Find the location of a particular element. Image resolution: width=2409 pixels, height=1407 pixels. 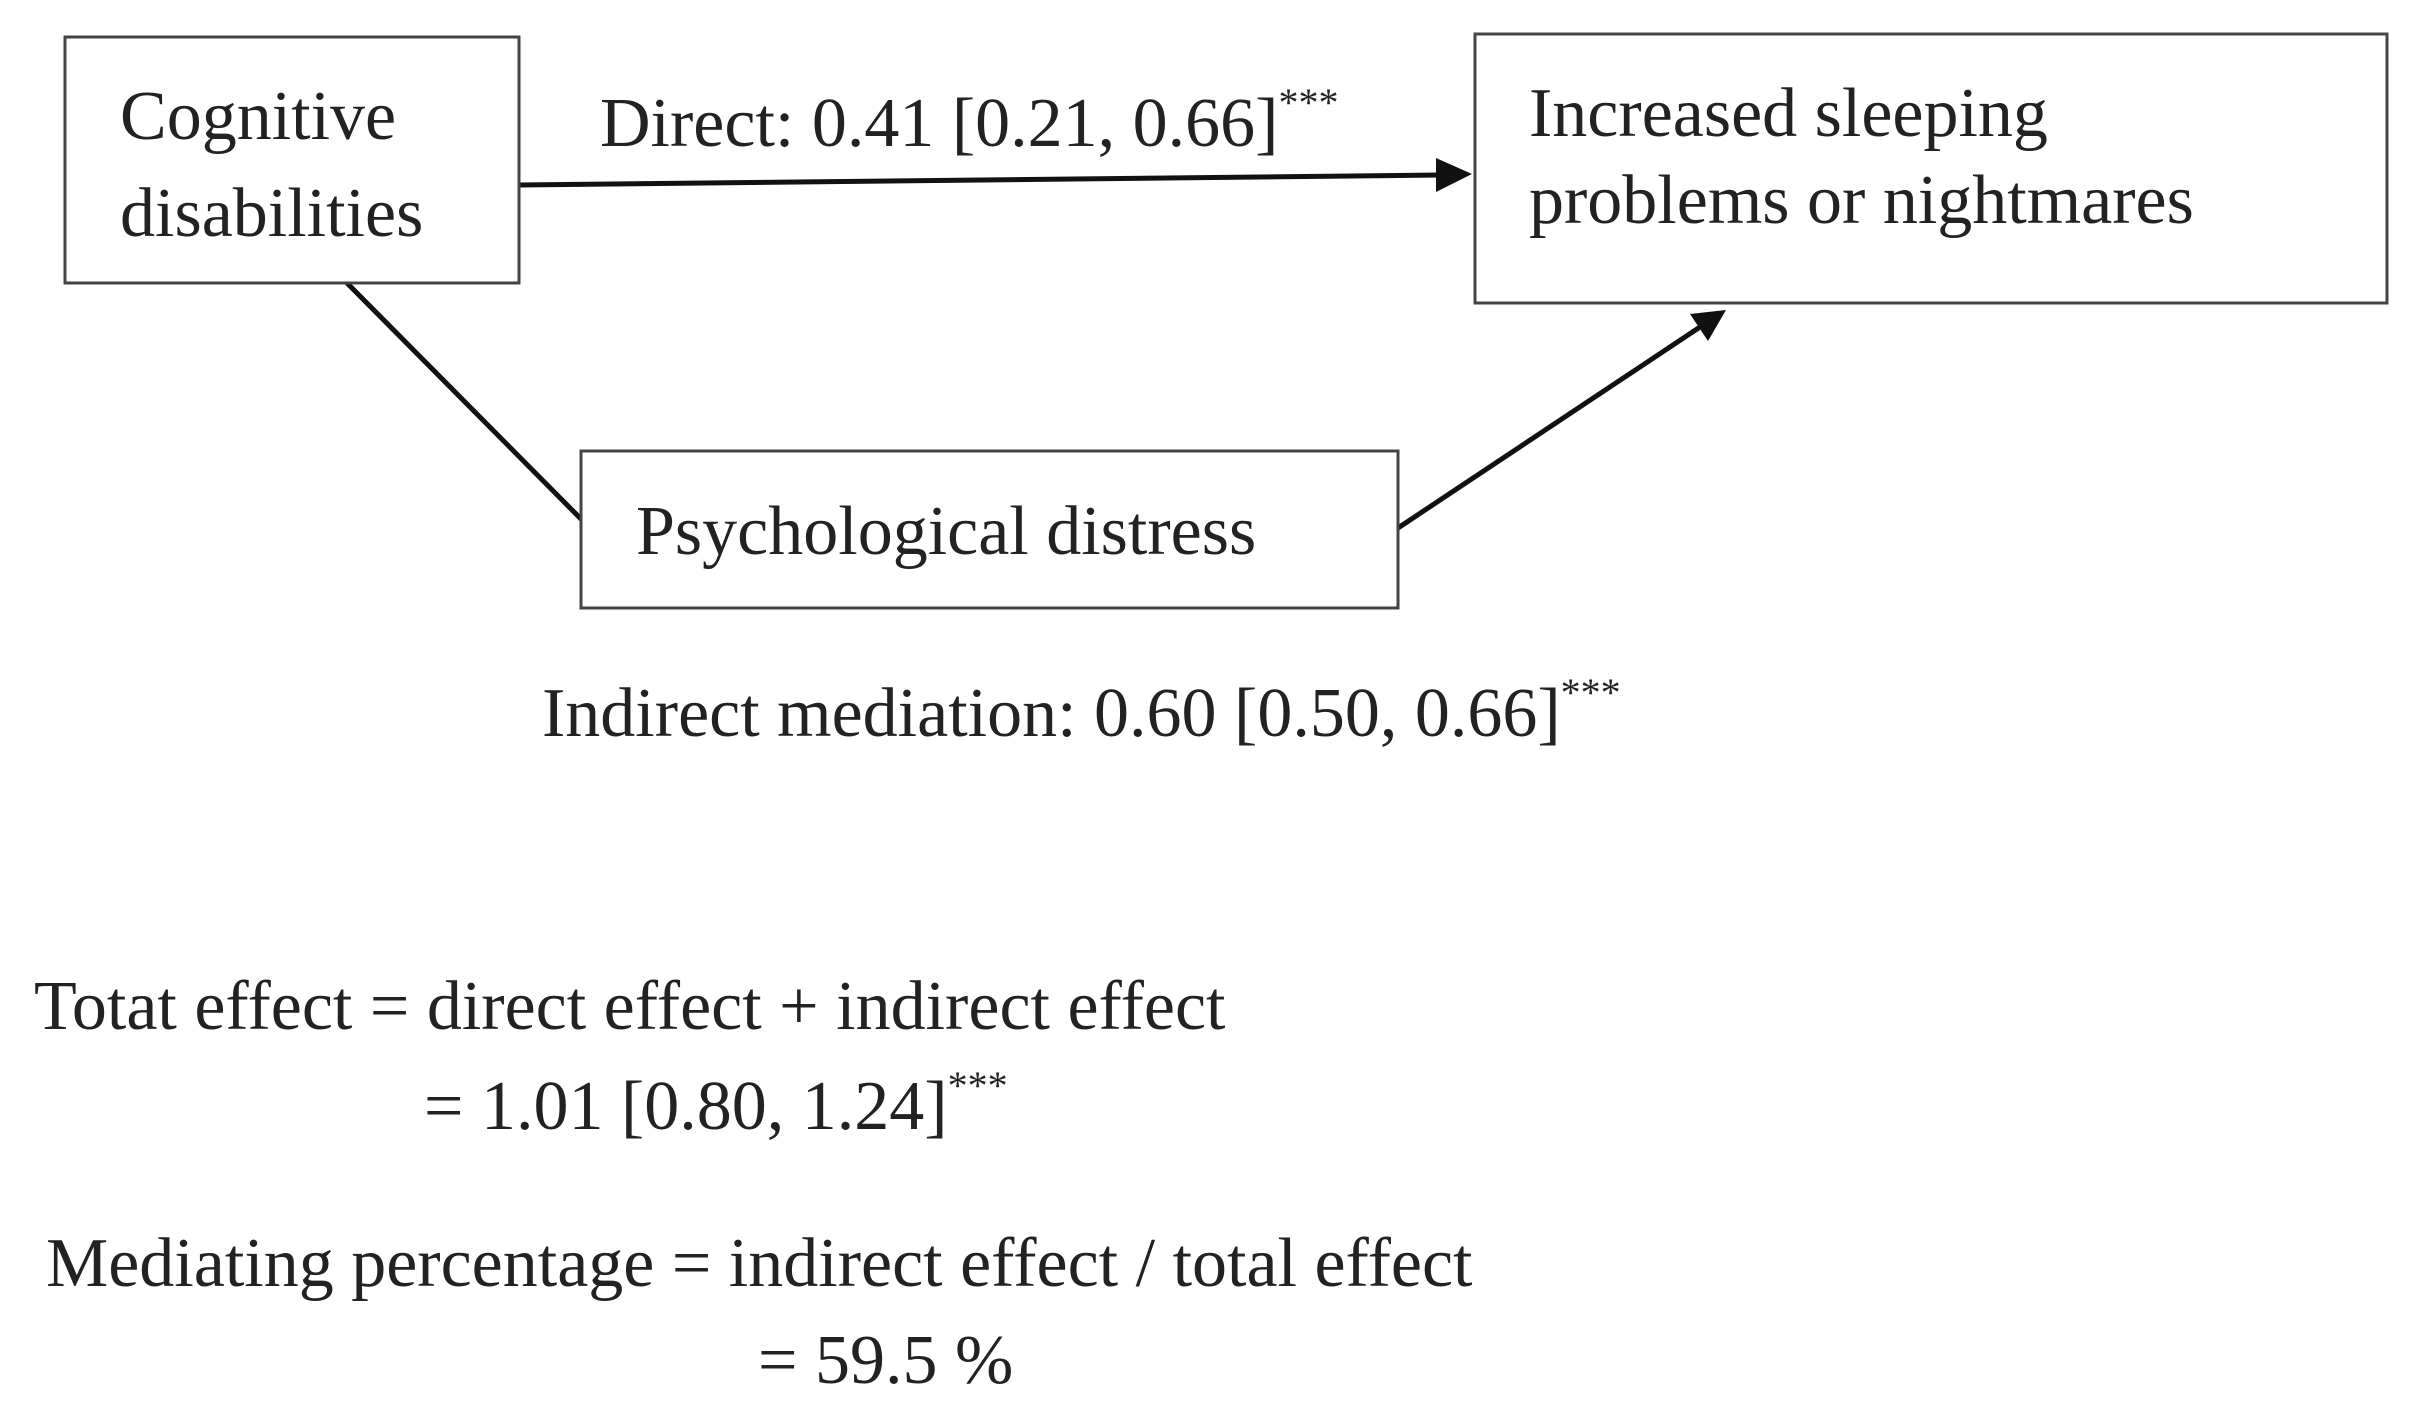

node-label: Cognitive is located at coordinates (258, 116).